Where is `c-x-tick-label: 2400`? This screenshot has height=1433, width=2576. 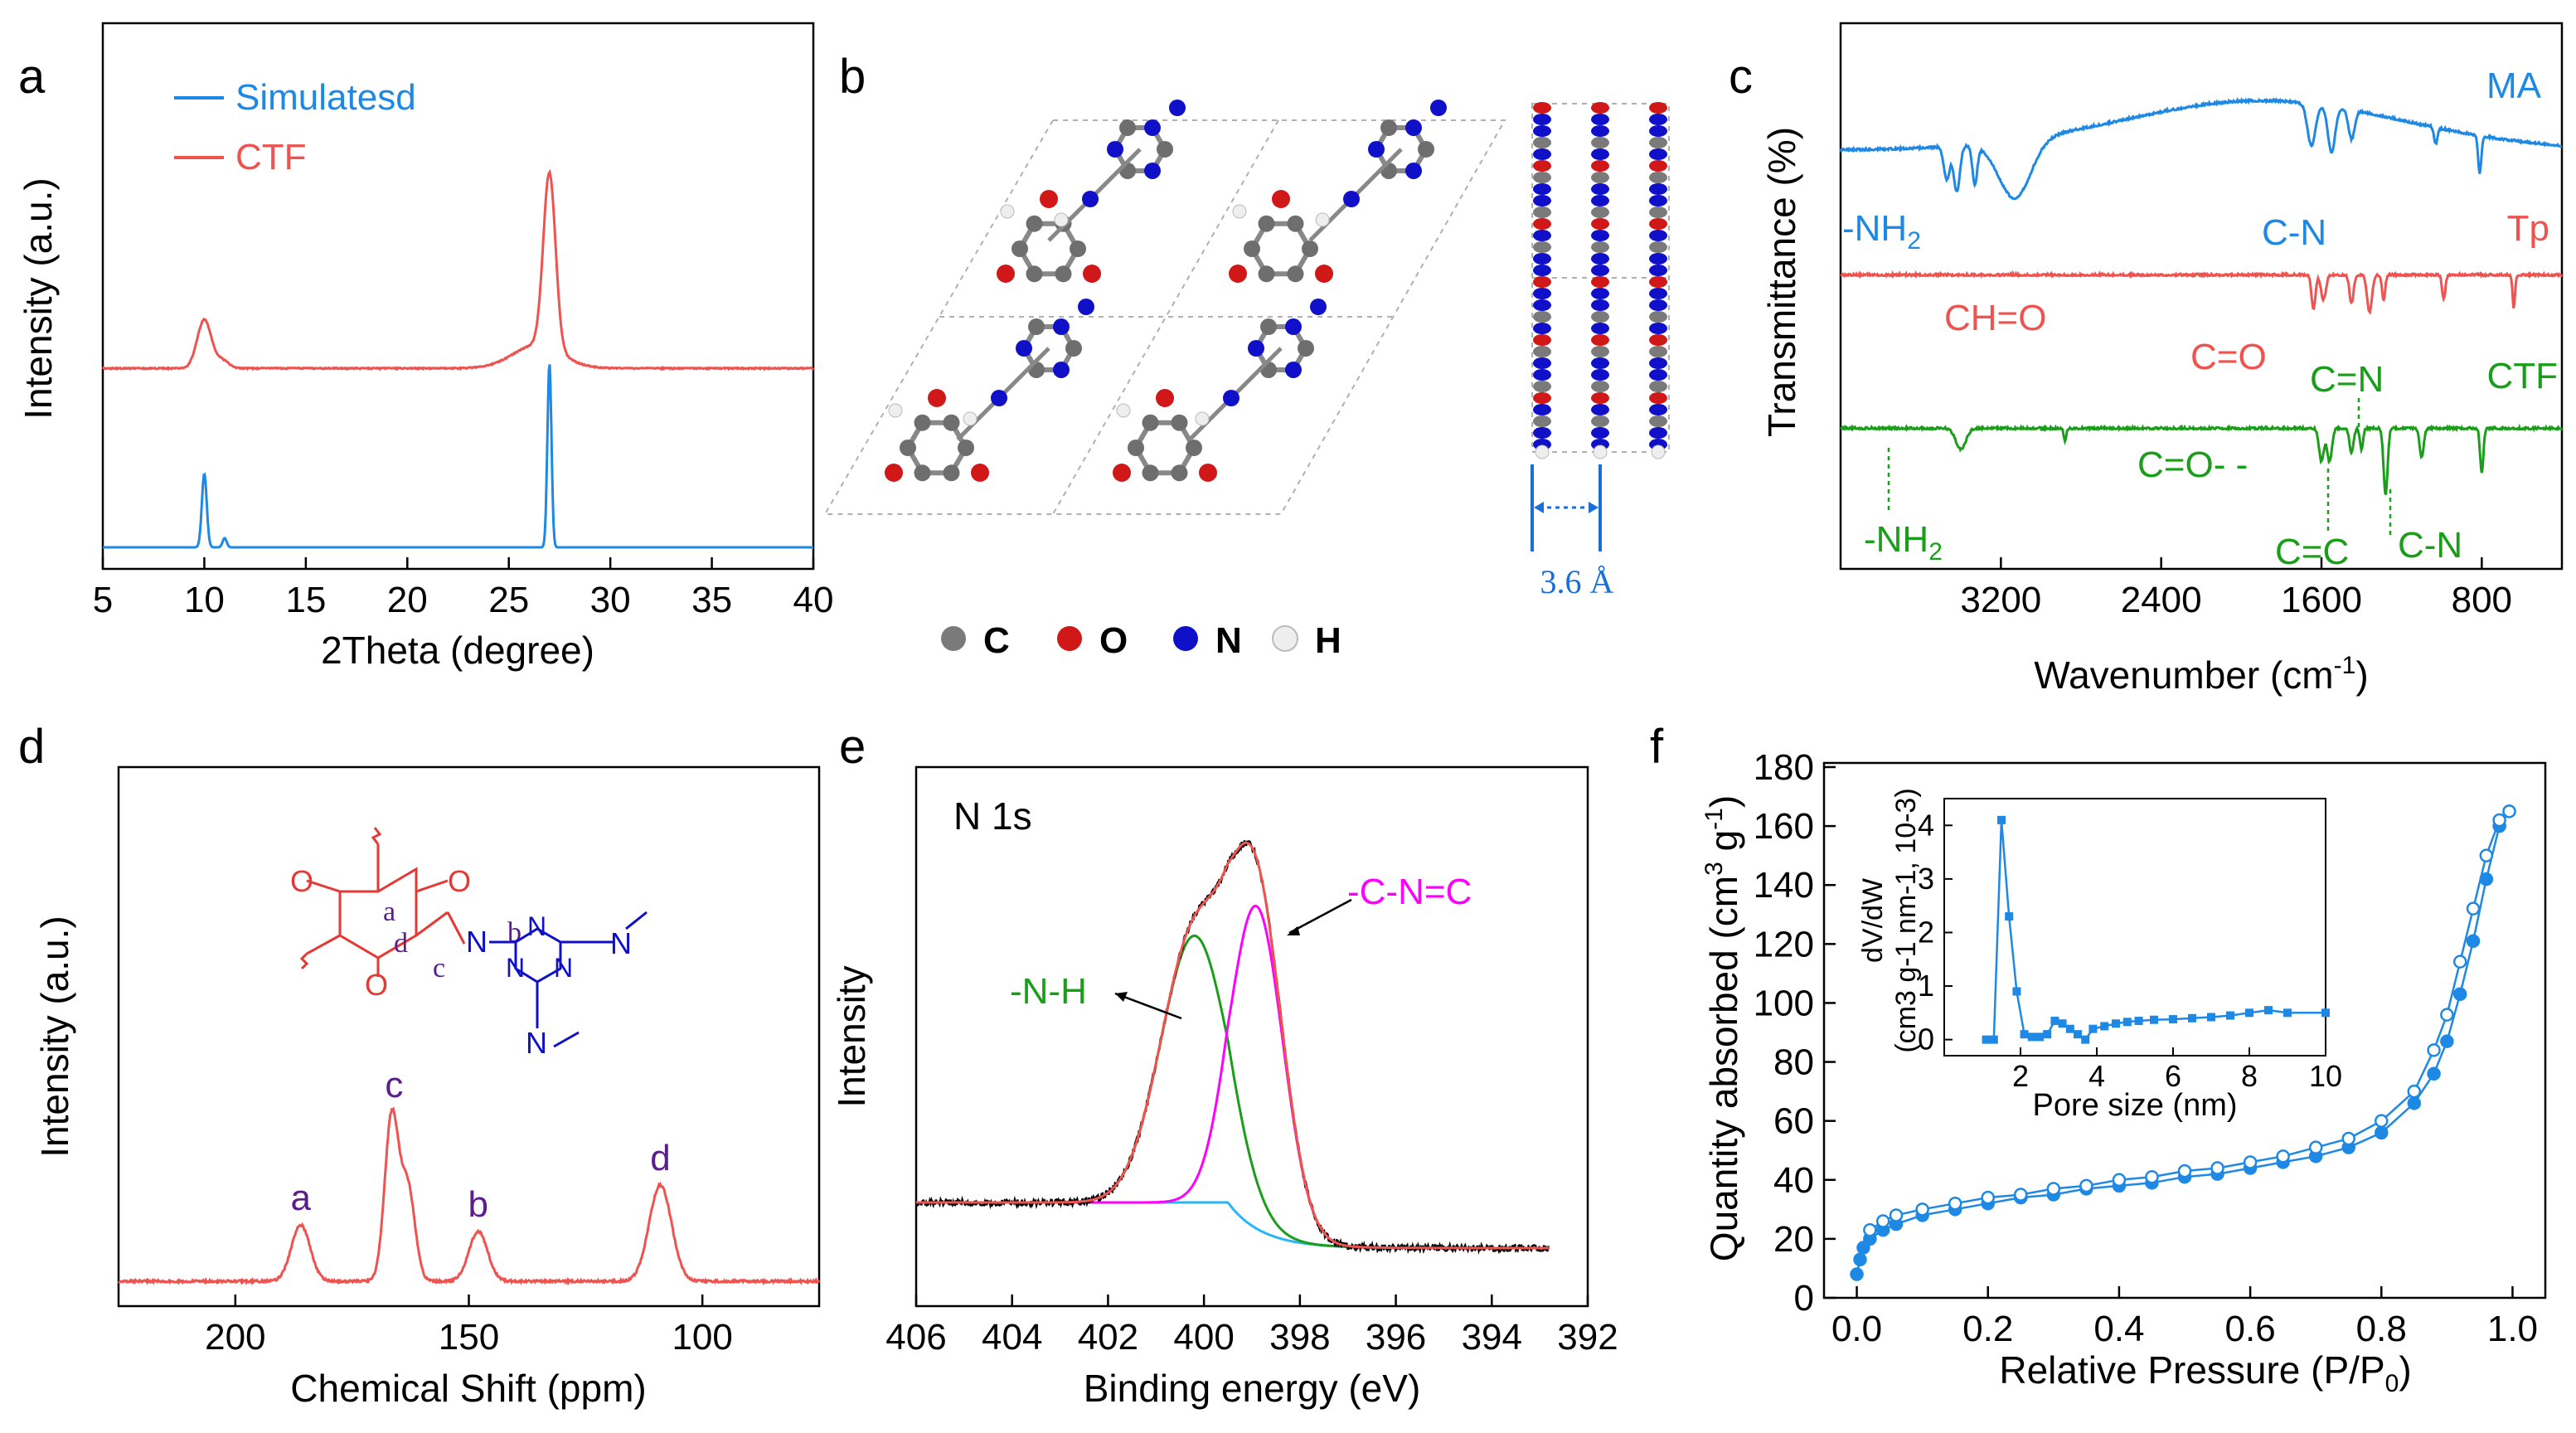
c-x-tick-label: 2400 is located at coordinates (2161, 600).